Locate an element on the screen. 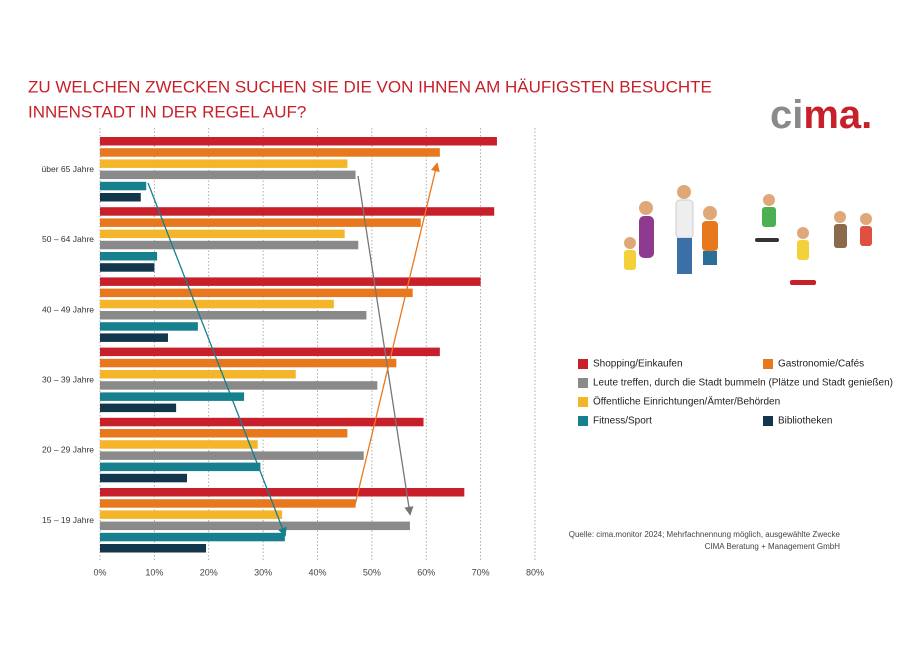  legend-label: Bibliotheken is located at coordinates (805, 421).